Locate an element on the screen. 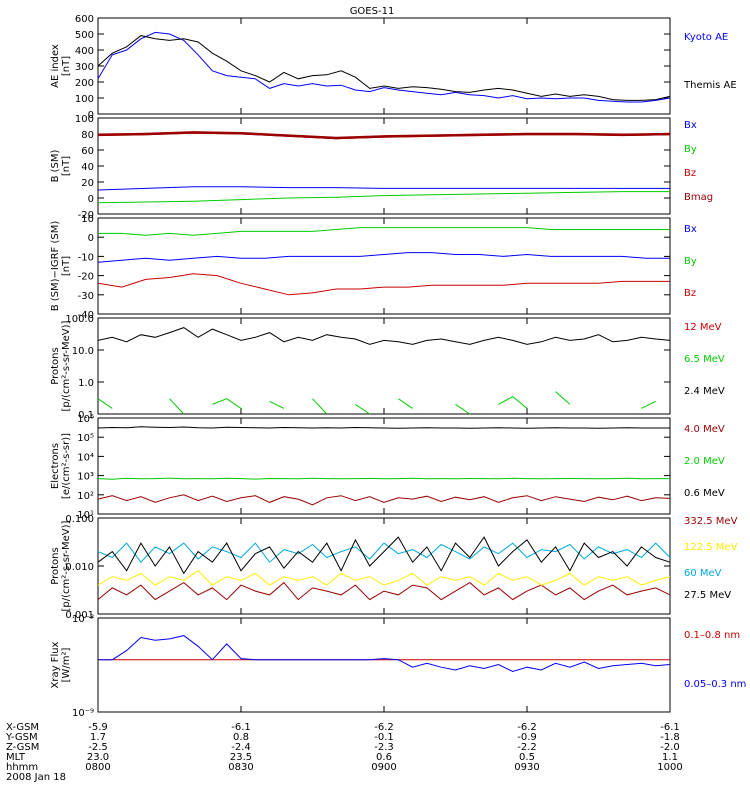  series-line-60-mev is located at coordinates (384, 552).